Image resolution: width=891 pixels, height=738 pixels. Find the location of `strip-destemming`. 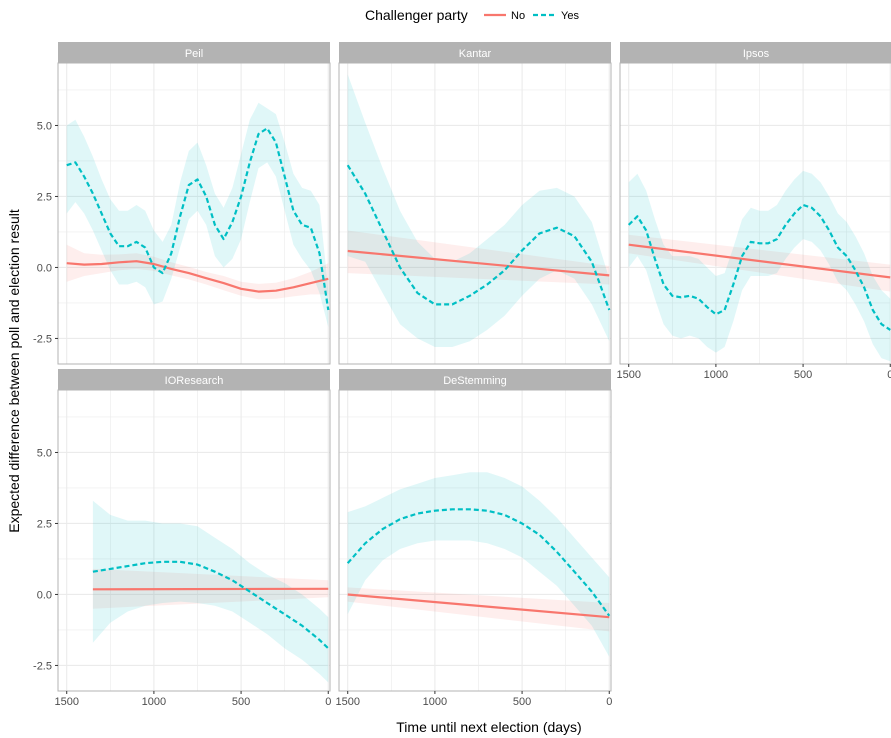

strip-destemming is located at coordinates (475, 379).